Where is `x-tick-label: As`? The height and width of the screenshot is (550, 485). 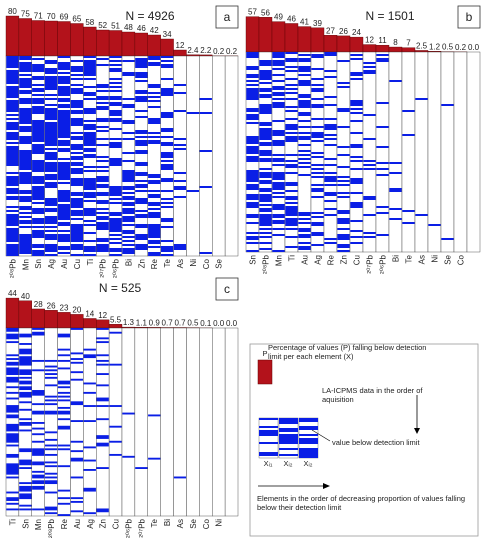
x-tick-label: As is located at coordinates (180, 263).